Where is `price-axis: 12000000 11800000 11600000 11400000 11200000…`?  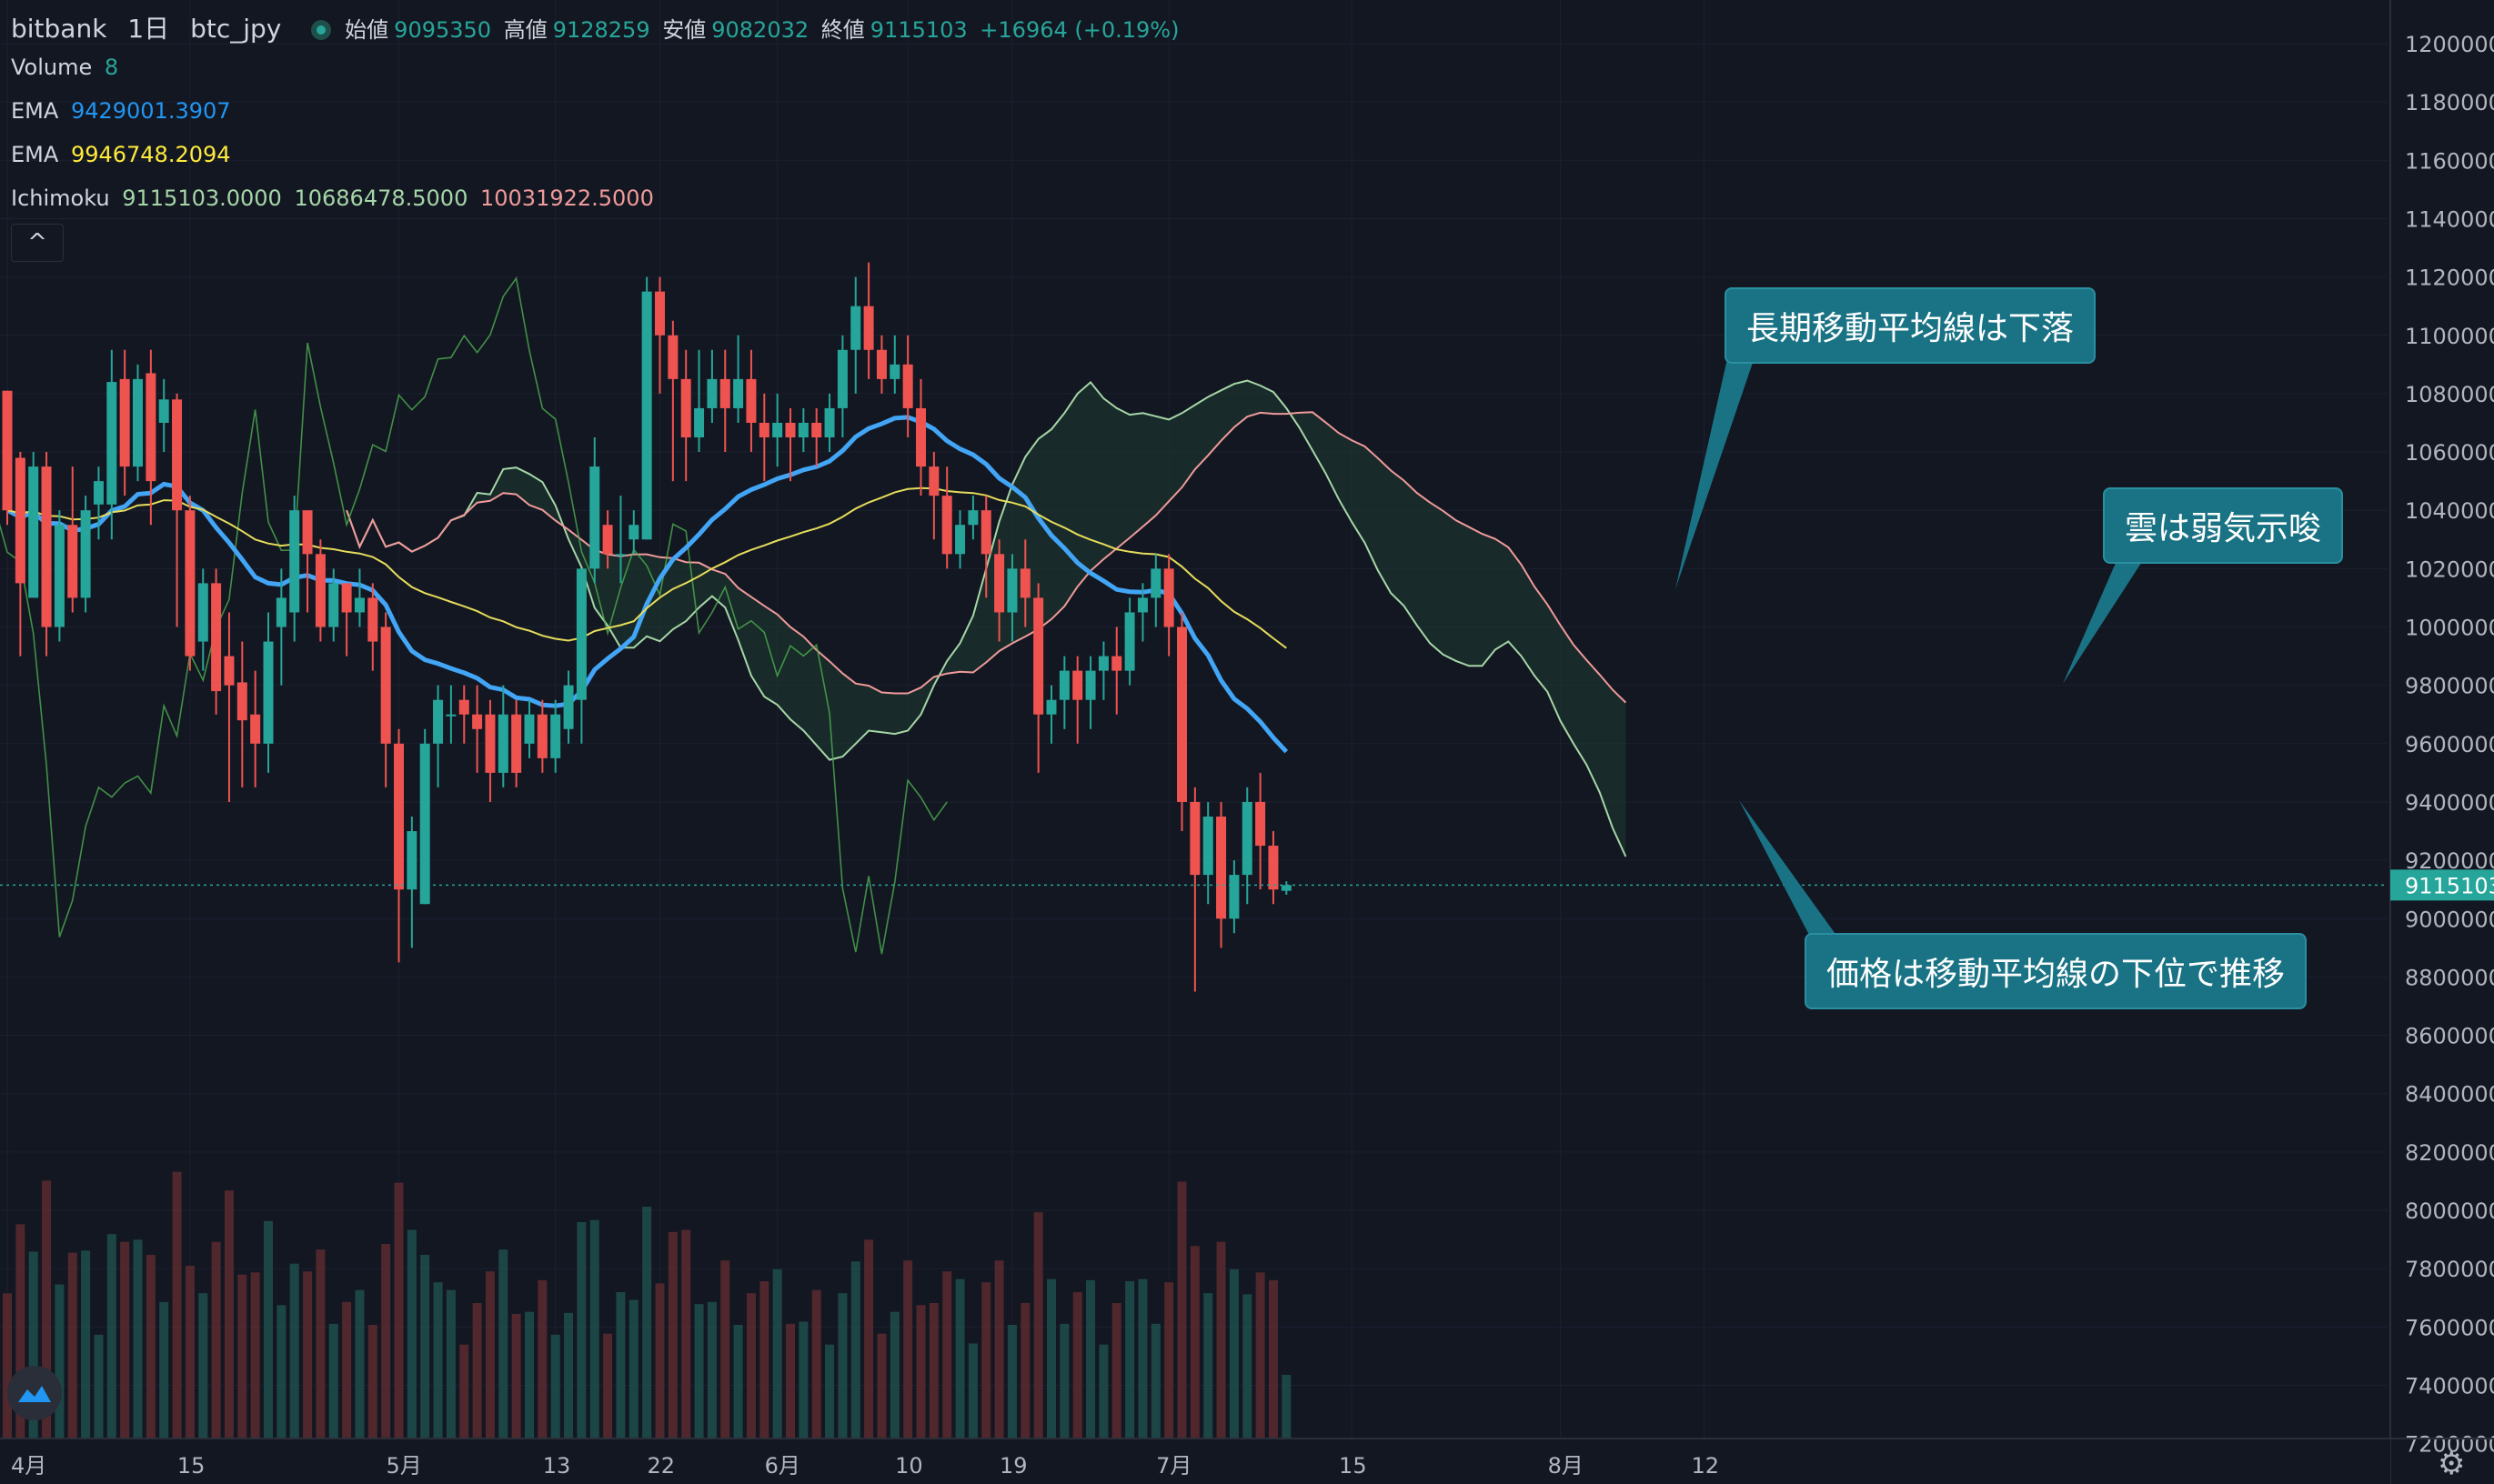 price-axis: 12000000 11800000 11600000 11400000 11200000… is located at coordinates (2441, 742).